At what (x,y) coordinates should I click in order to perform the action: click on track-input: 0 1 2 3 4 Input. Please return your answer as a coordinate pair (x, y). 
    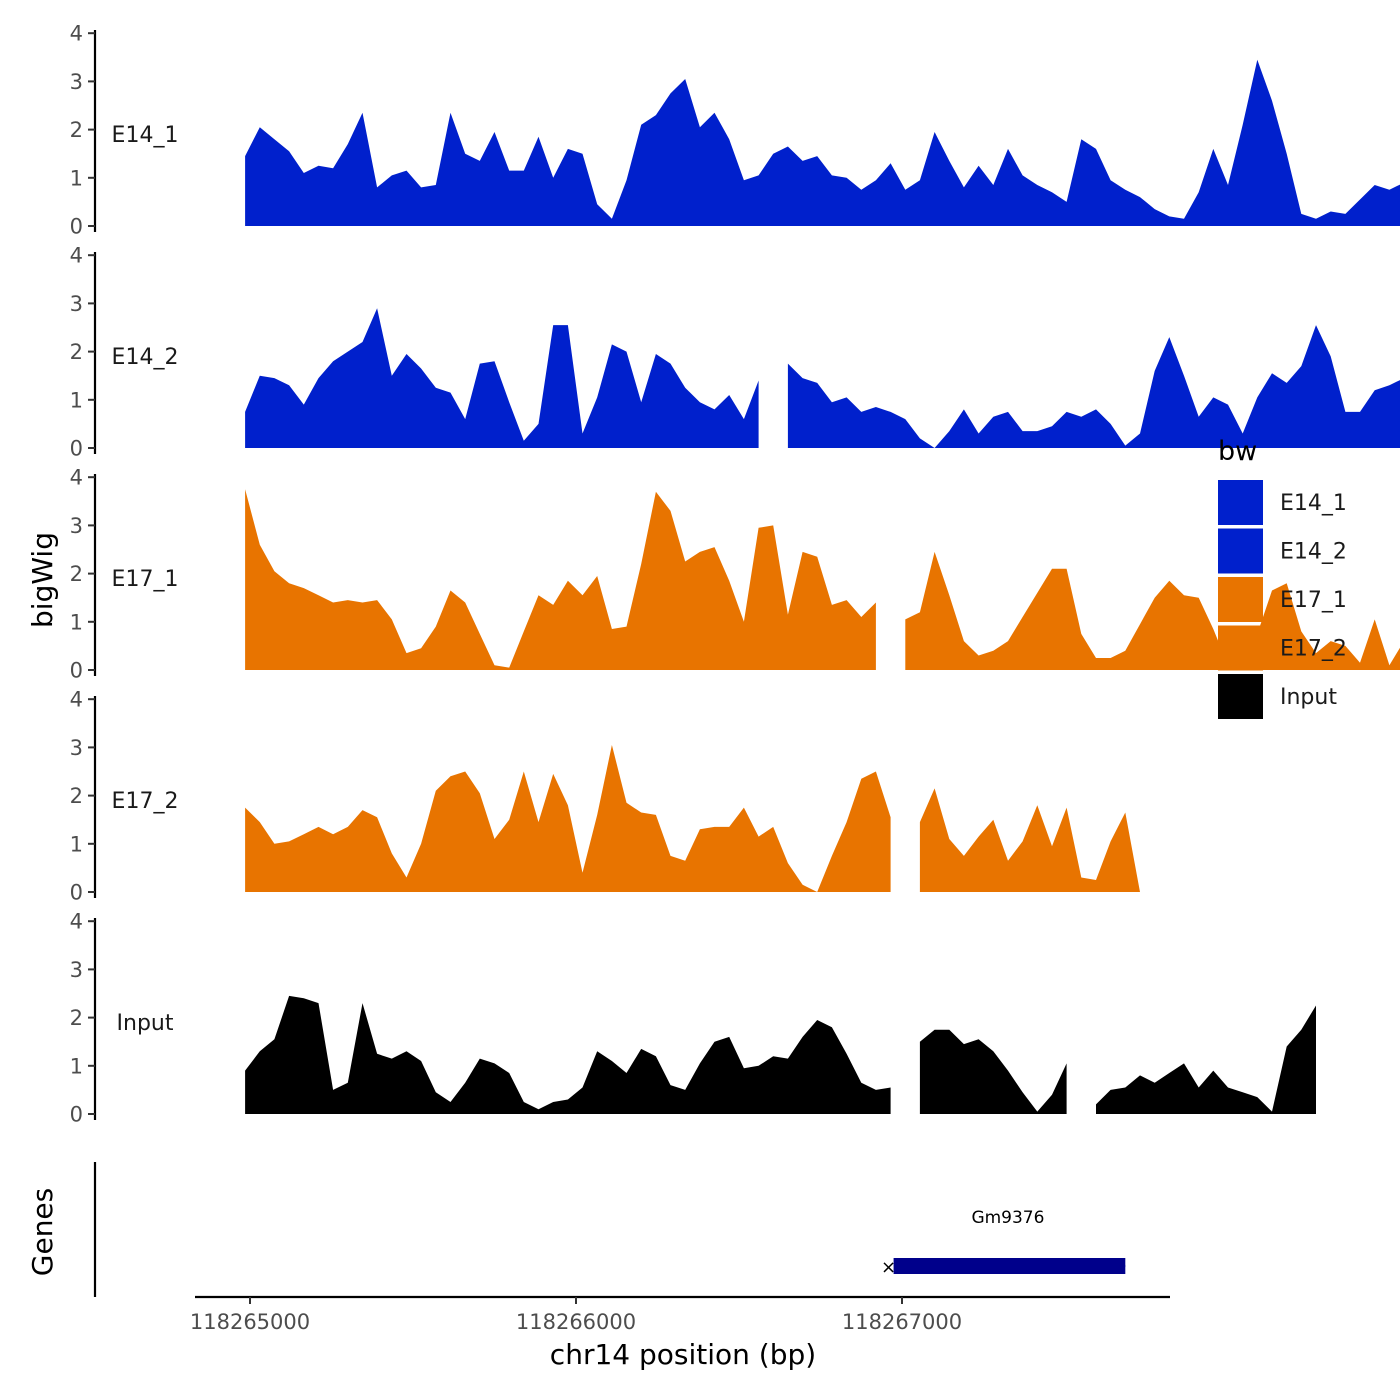
    Looking at the image, I should click on (693, 1018).